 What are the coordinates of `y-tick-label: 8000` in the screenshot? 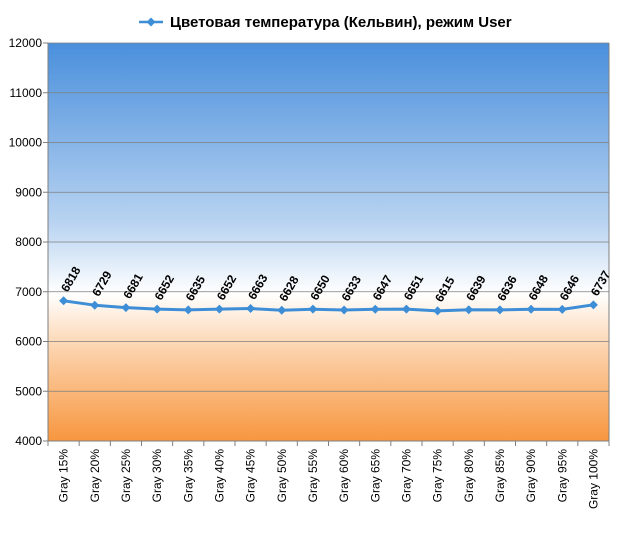 It's located at (28, 242).